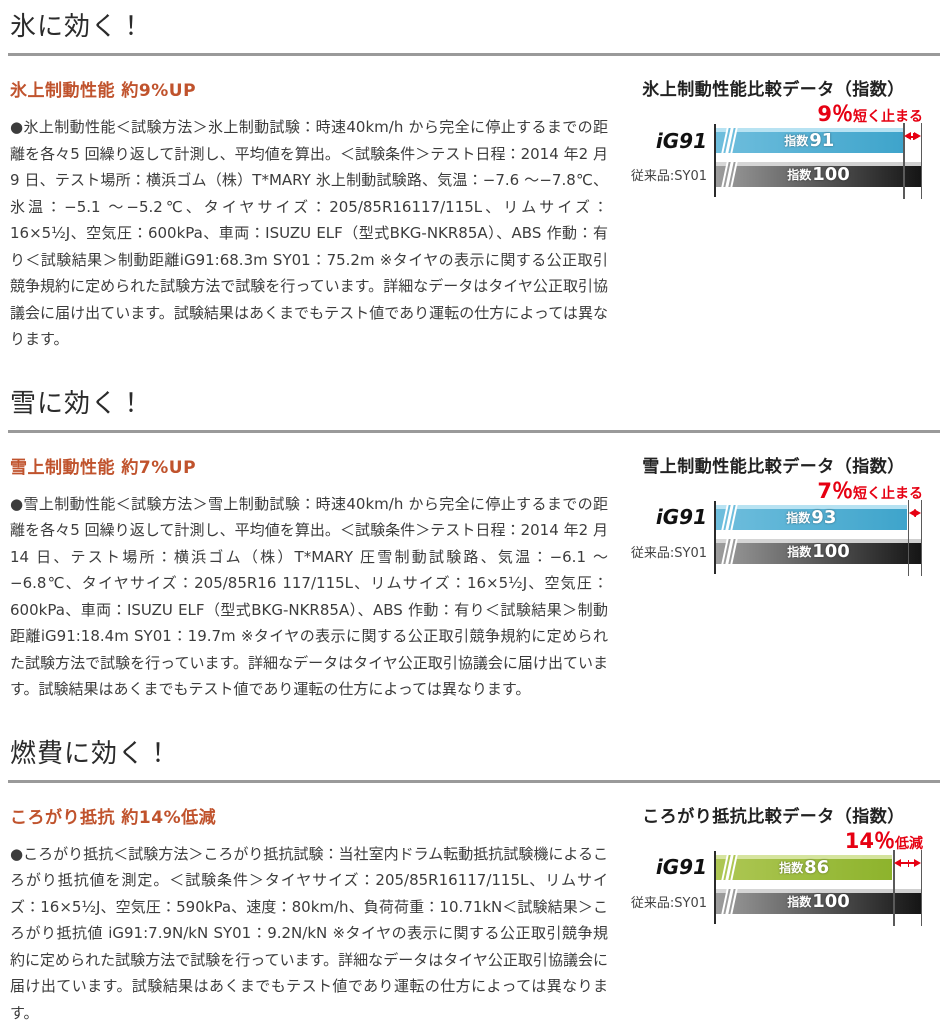 The height and width of the screenshot is (1026, 948). Describe the element at coordinates (773, 507) in the screenshot. I see `snow-braking-comparison-chart: 雪上制動性能比較データ（指数） 7％短く止まる iG91 従来品:SY01` at that location.